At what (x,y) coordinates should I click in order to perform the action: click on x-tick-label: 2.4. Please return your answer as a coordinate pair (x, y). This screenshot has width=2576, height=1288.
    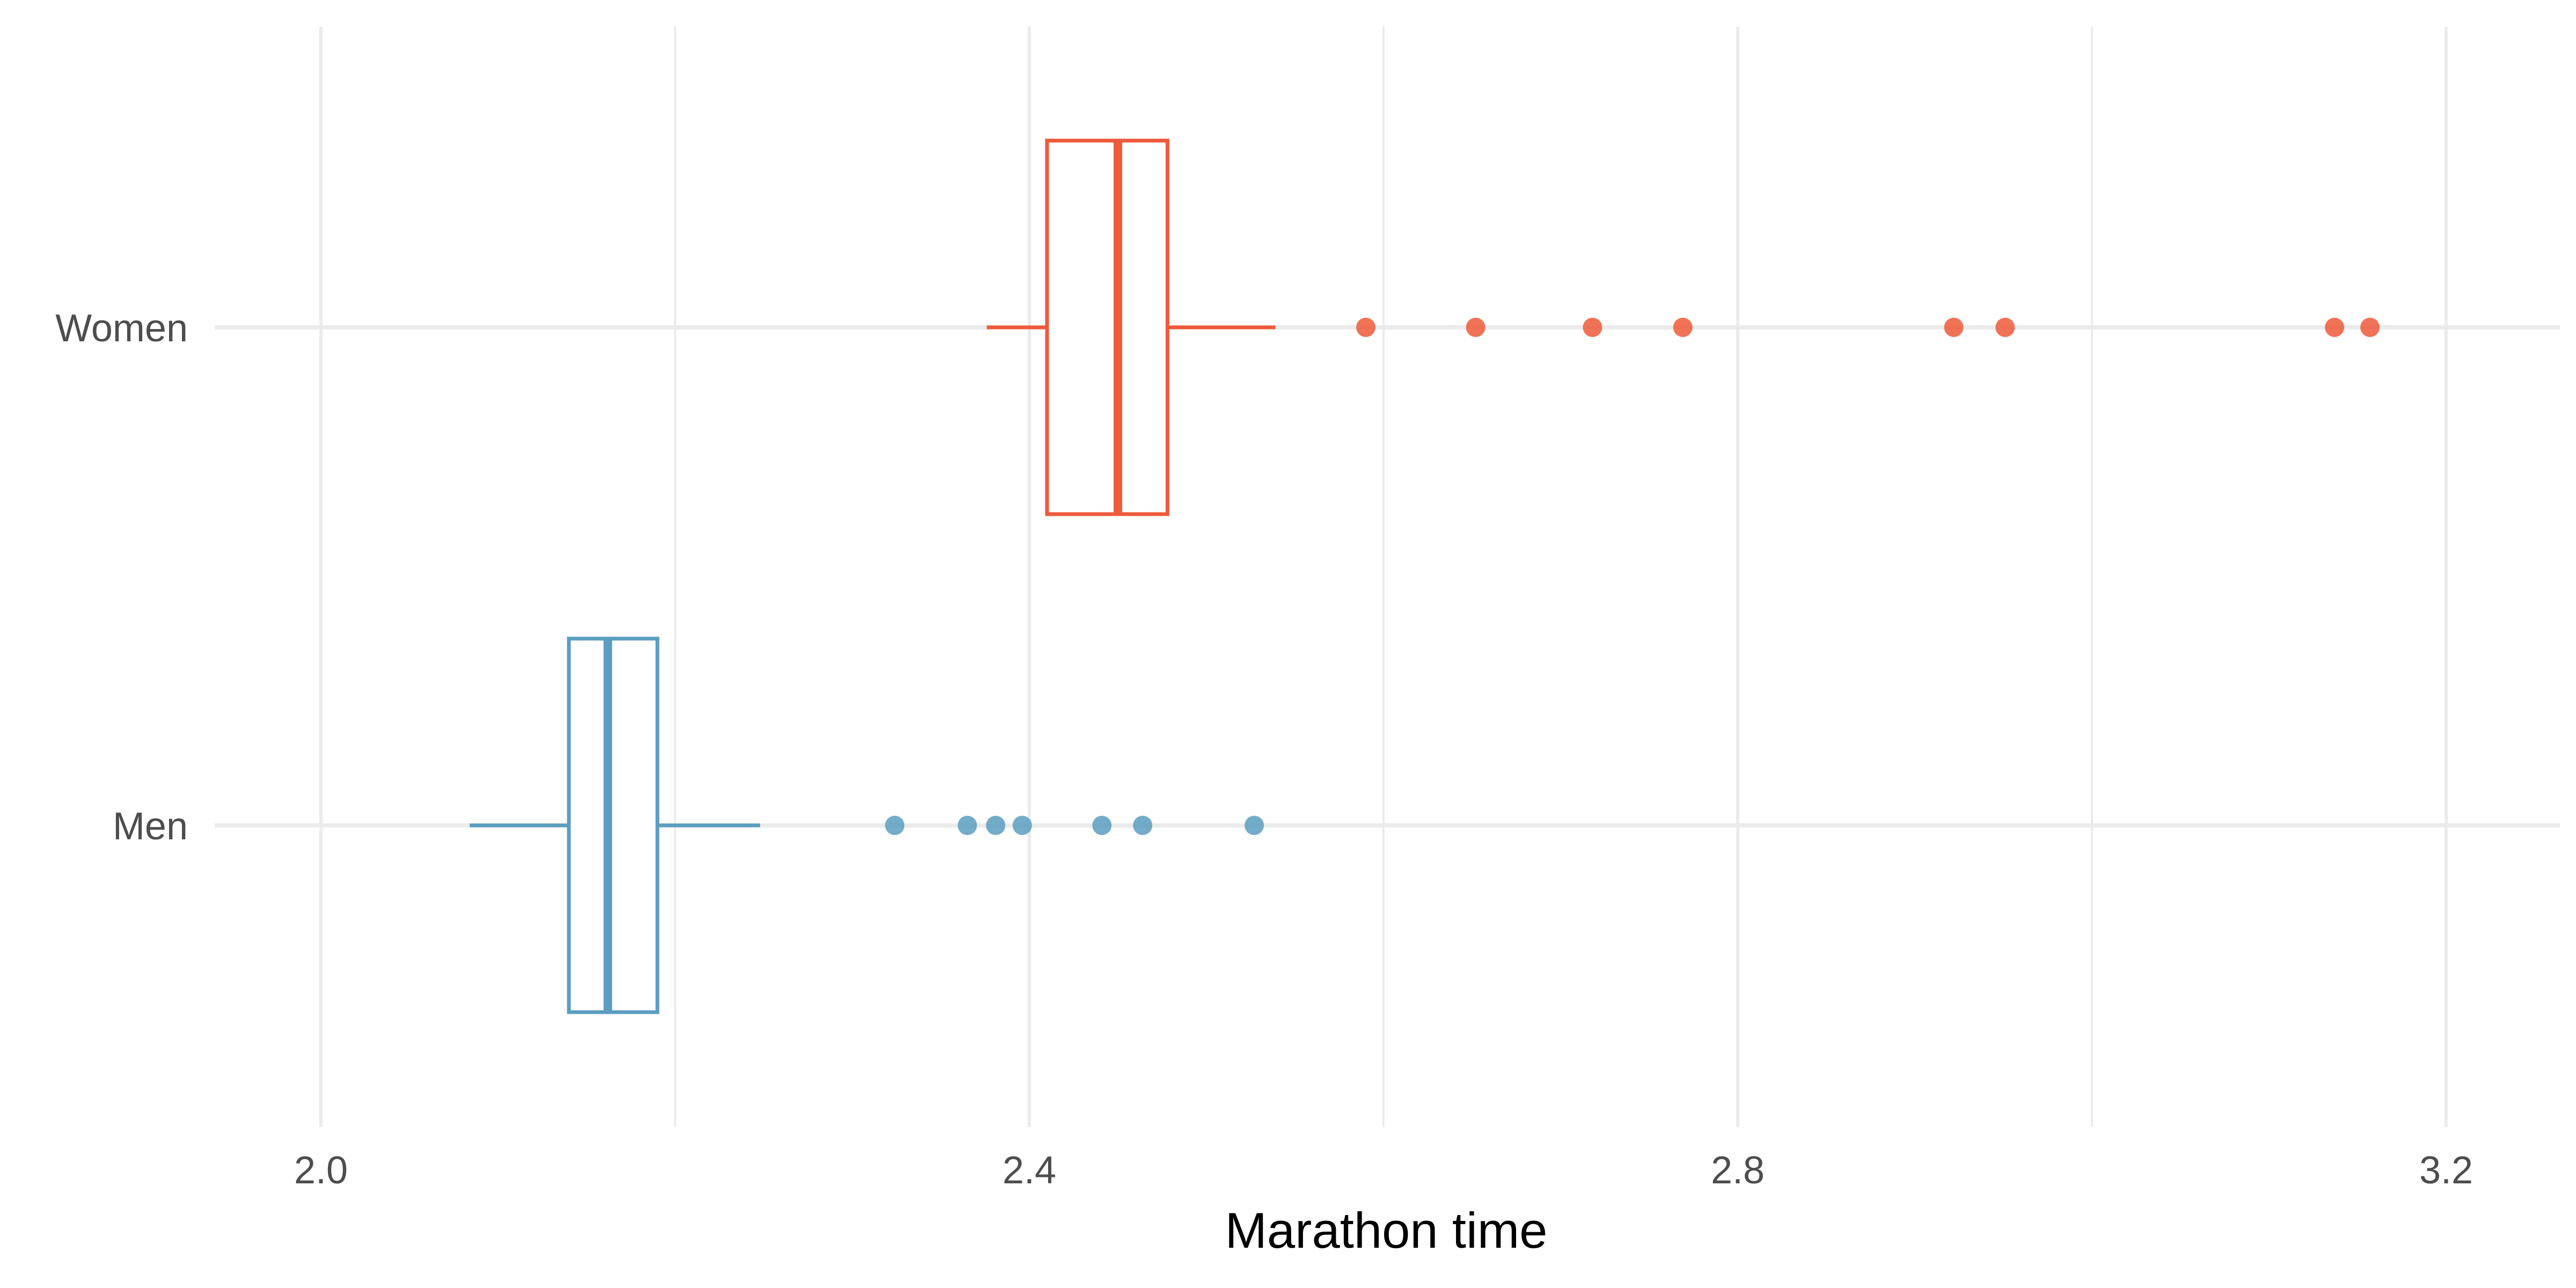
    Looking at the image, I should click on (1029, 1170).